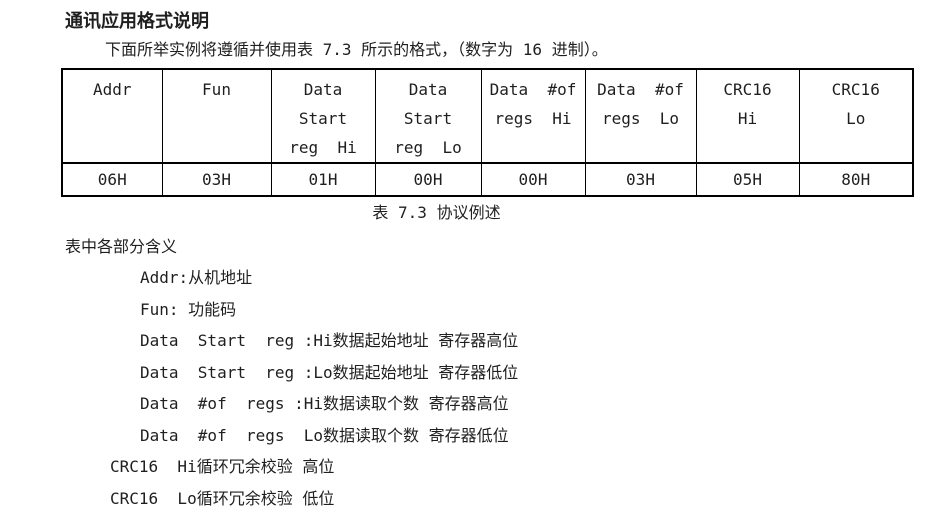  What do you see at coordinates (324, 403) in the screenshot?
I see `legend-item-data-num-regs-hi: Data #of regs :Hi数据读取个数 寄存器高位` at bounding box center [324, 403].